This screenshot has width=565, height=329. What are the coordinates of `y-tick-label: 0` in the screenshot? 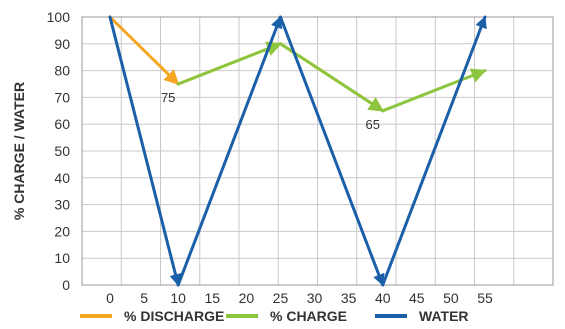 It's located at (66, 285).